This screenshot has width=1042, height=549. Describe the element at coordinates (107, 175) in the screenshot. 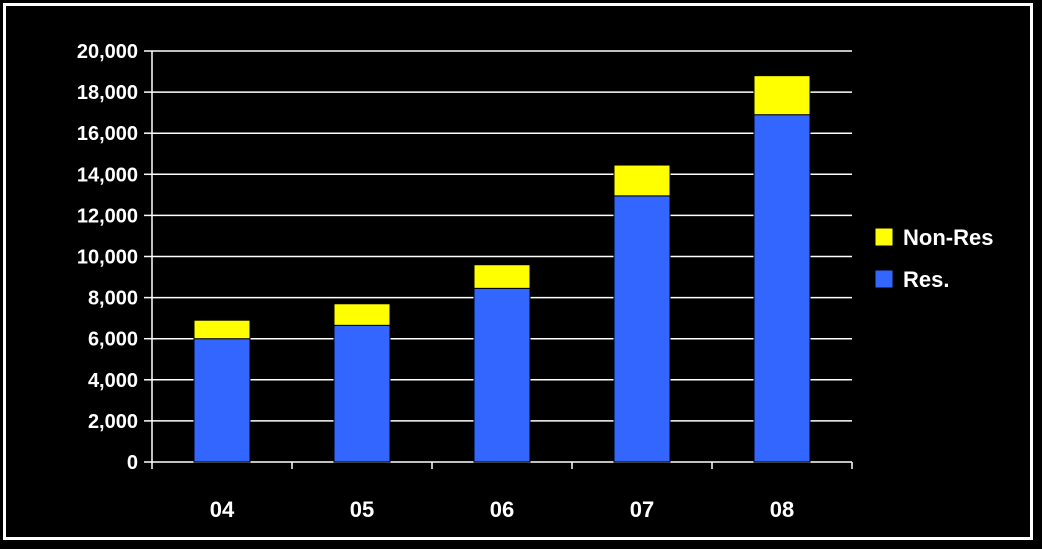

I see `y-tick-label: 14,000` at that location.